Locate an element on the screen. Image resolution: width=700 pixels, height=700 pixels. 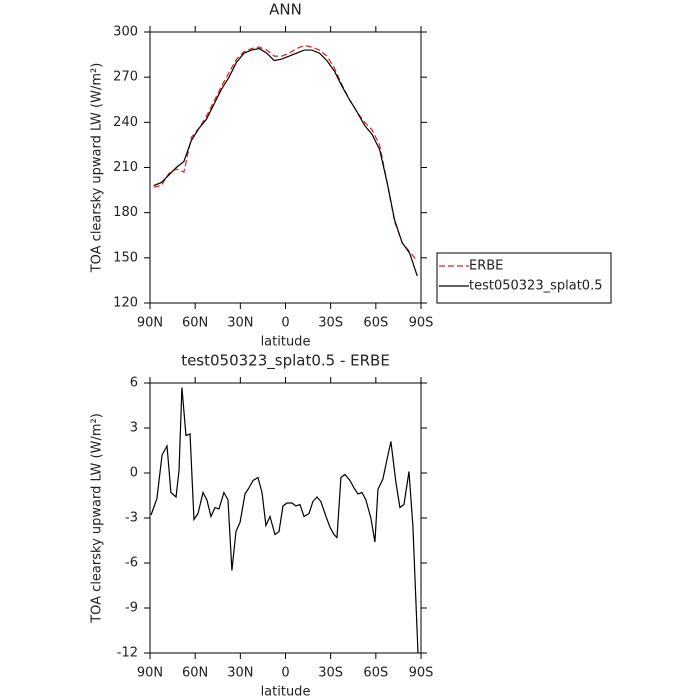
y-tick-label: 180 is located at coordinates (125, 212).